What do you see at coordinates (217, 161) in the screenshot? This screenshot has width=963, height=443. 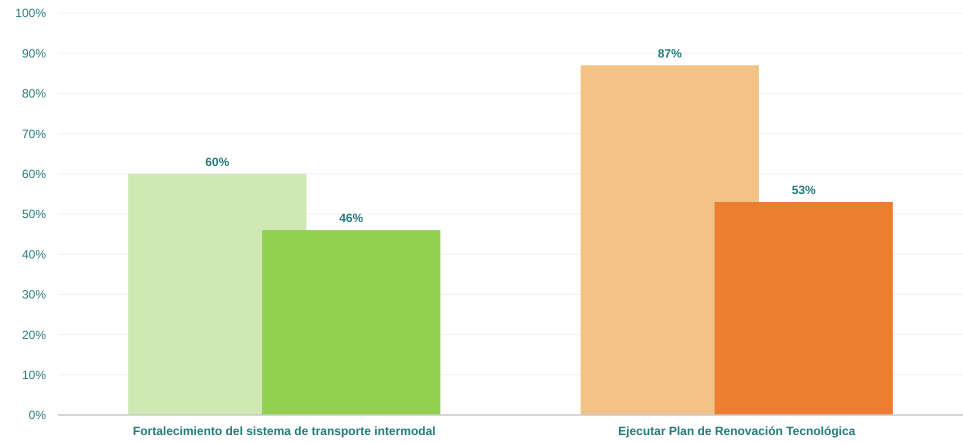 I see `data-label: 60%` at bounding box center [217, 161].